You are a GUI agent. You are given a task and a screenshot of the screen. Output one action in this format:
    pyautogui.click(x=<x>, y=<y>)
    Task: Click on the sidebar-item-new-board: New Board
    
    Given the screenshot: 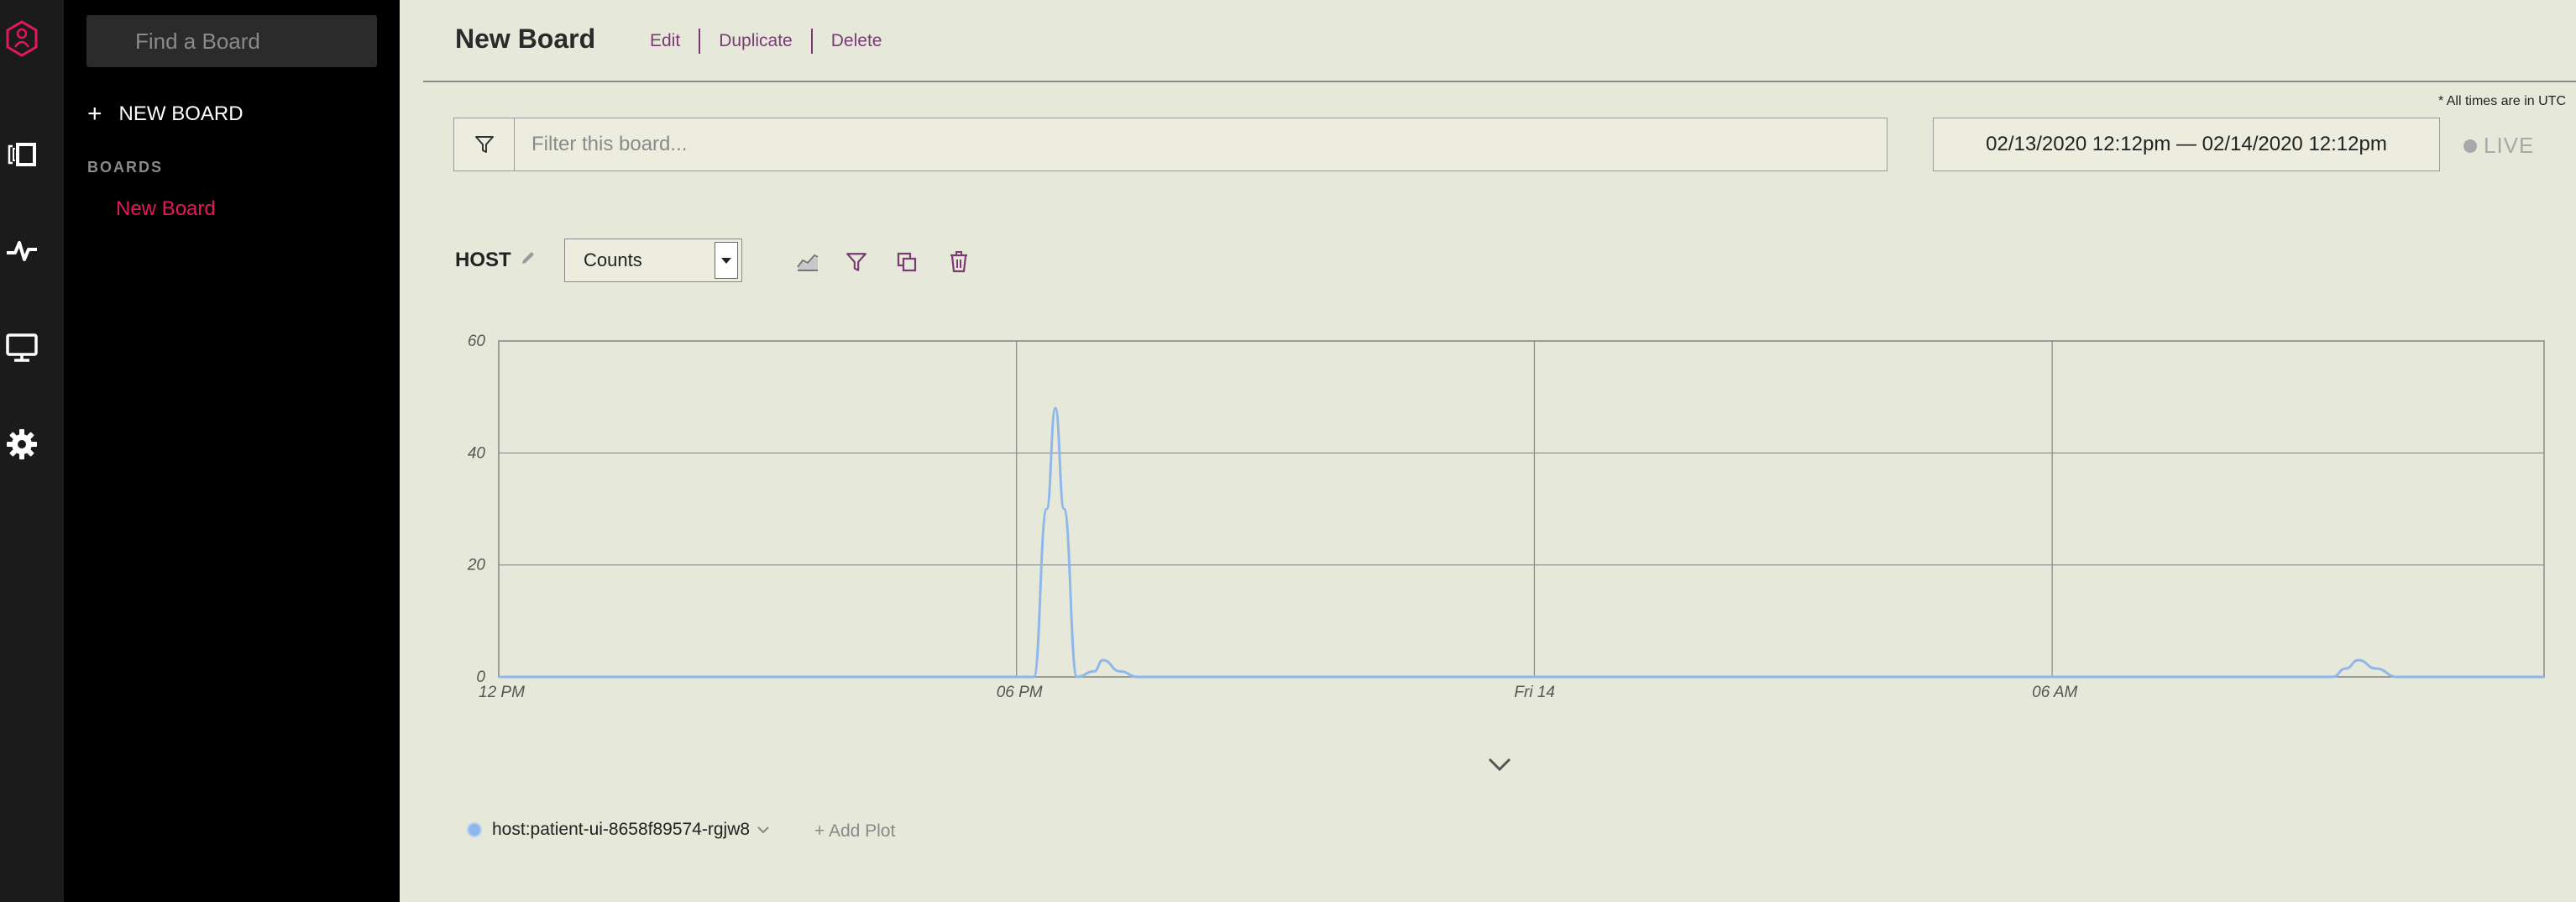 What is the action you would take?
    pyautogui.click(x=166, y=208)
    